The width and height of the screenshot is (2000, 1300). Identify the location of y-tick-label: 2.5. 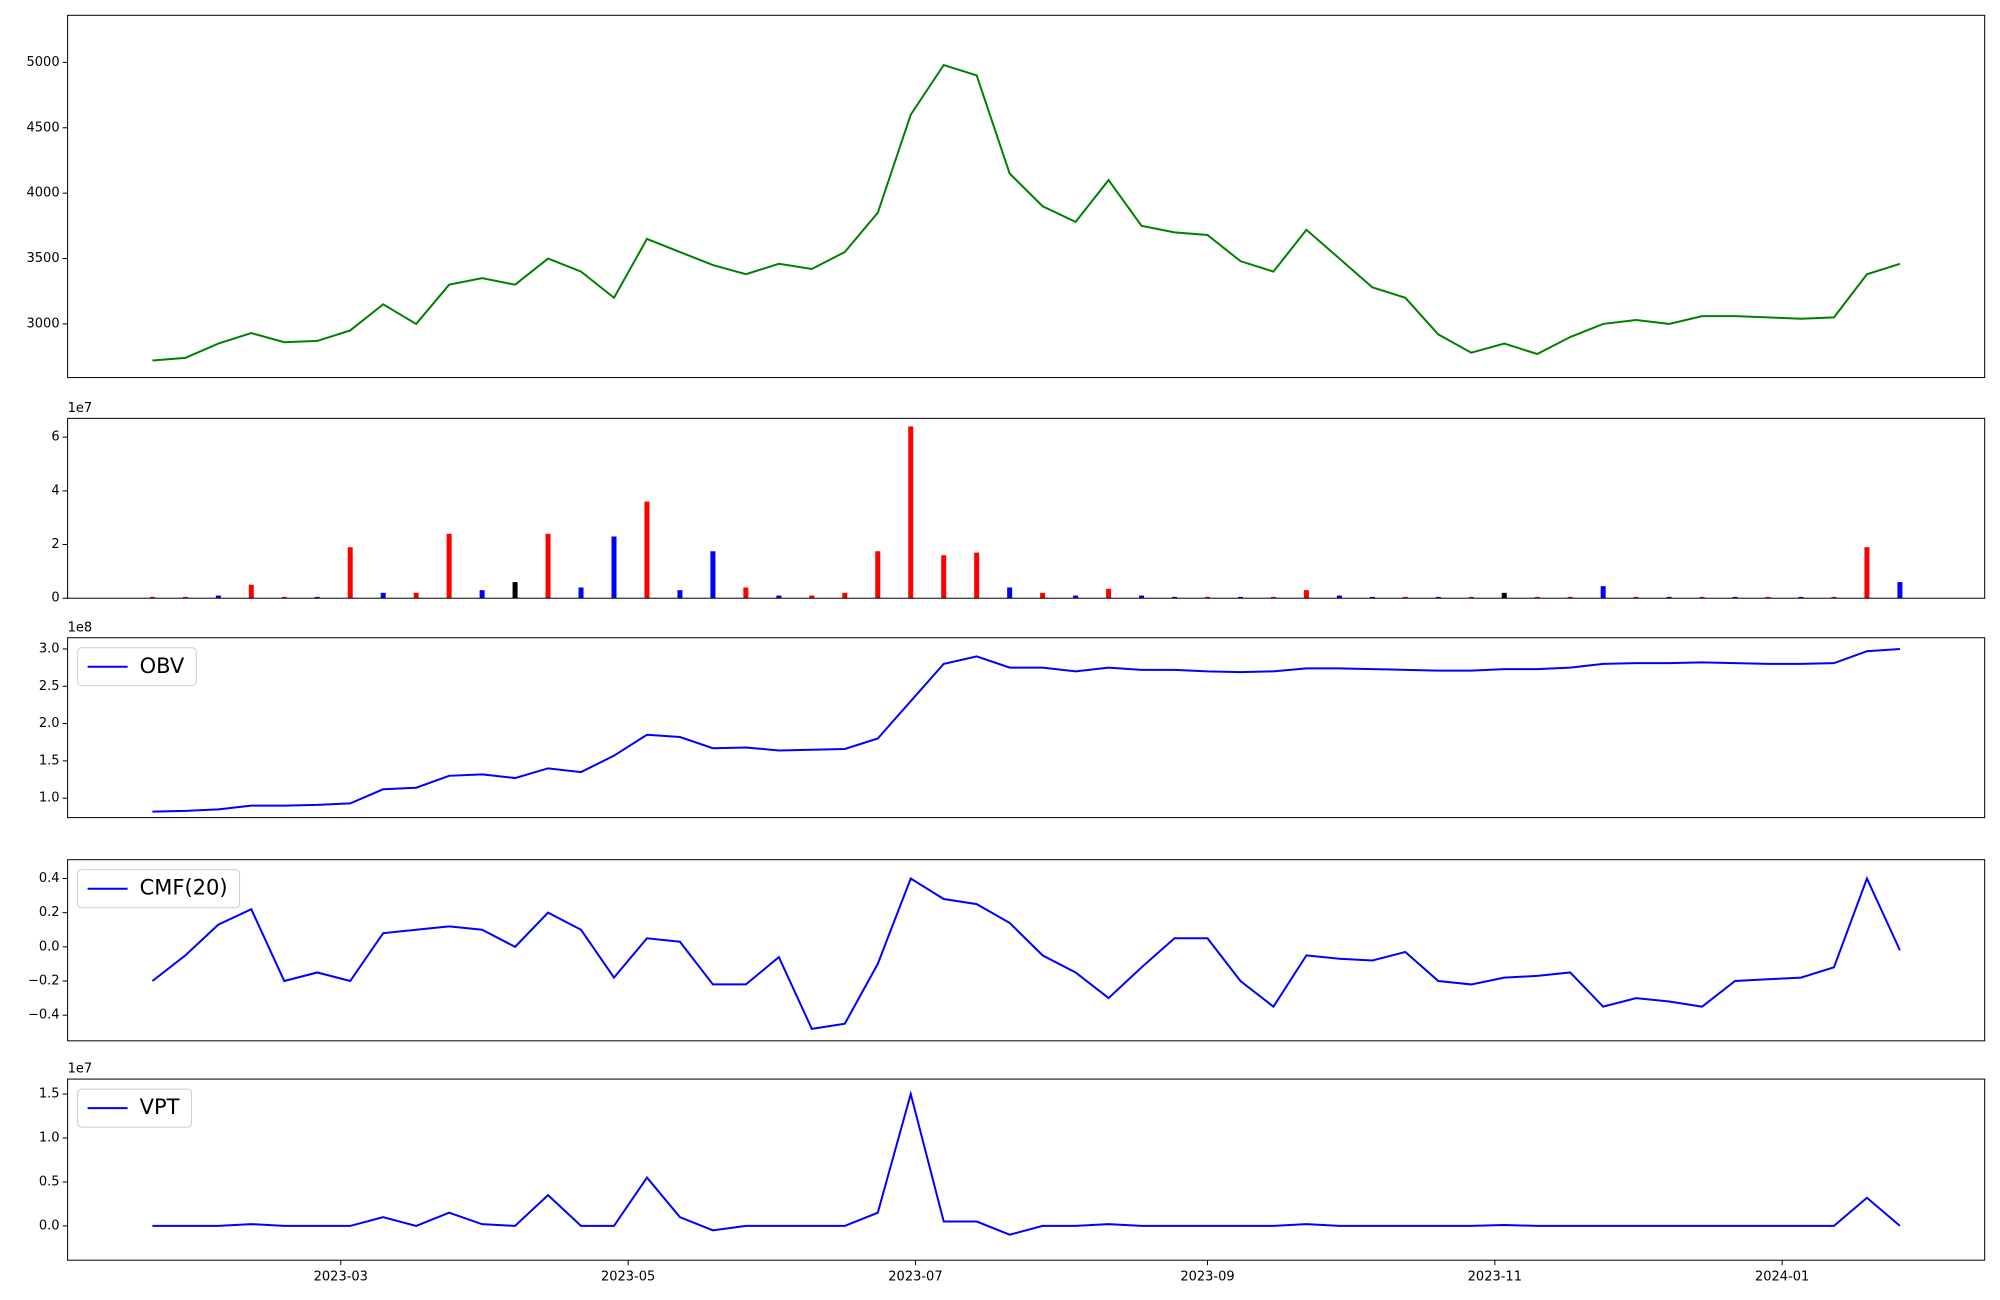
(49, 686).